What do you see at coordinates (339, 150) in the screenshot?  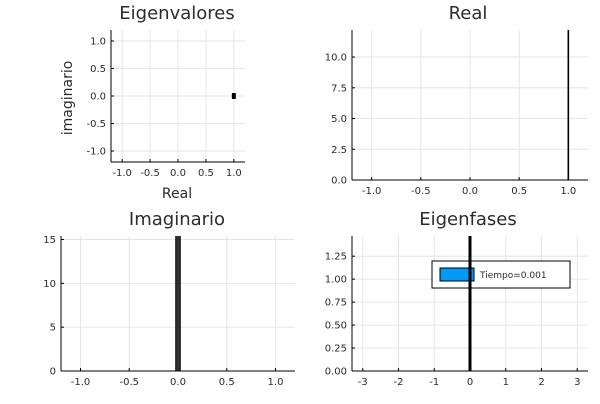 I see `y-tick-label: 2.5` at bounding box center [339, 150].